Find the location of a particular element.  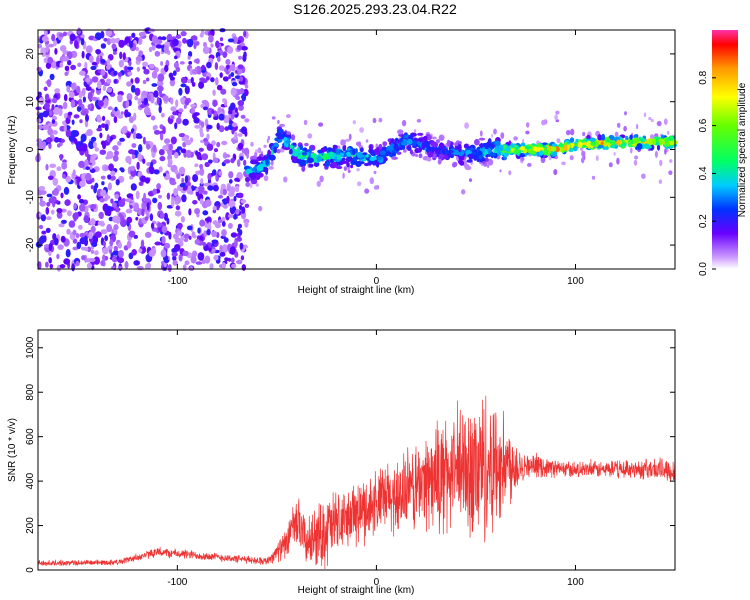

snr-y-tick-label: 600 is located at coordinates (30, 436).